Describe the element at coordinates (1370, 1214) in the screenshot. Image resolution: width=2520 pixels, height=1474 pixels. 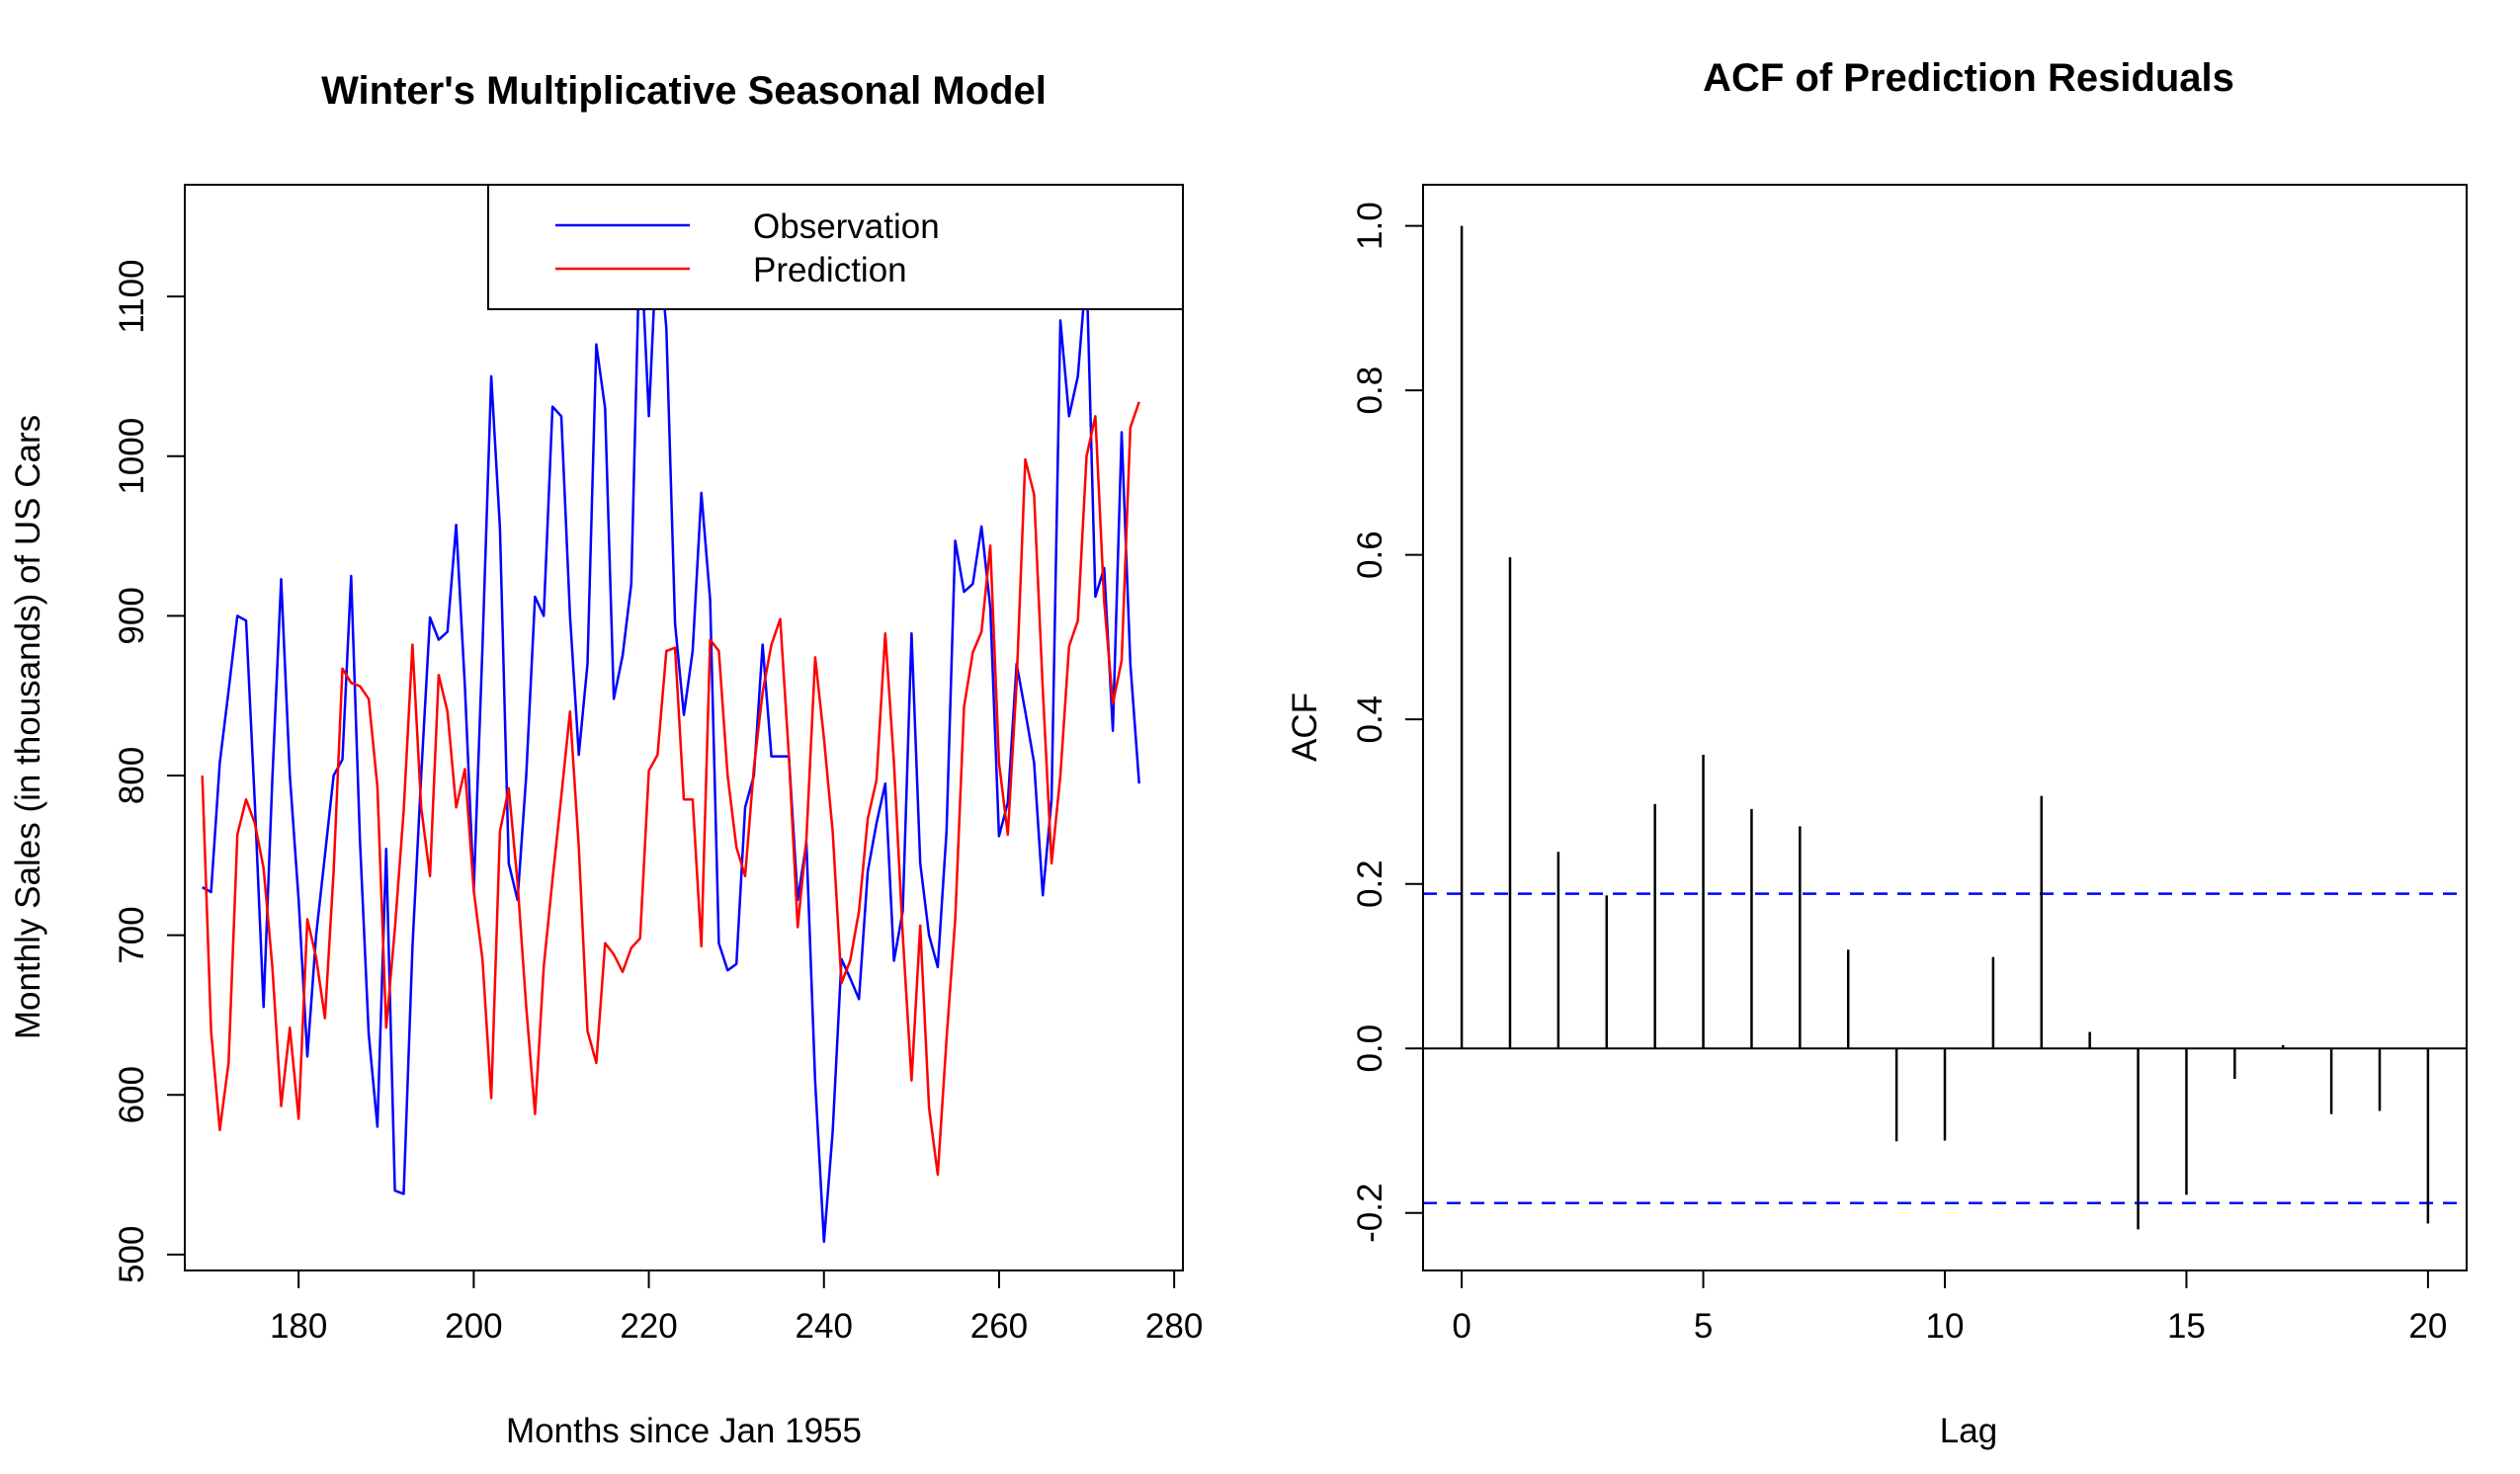
I see `right-y-tick-label: -0.2` at that location.